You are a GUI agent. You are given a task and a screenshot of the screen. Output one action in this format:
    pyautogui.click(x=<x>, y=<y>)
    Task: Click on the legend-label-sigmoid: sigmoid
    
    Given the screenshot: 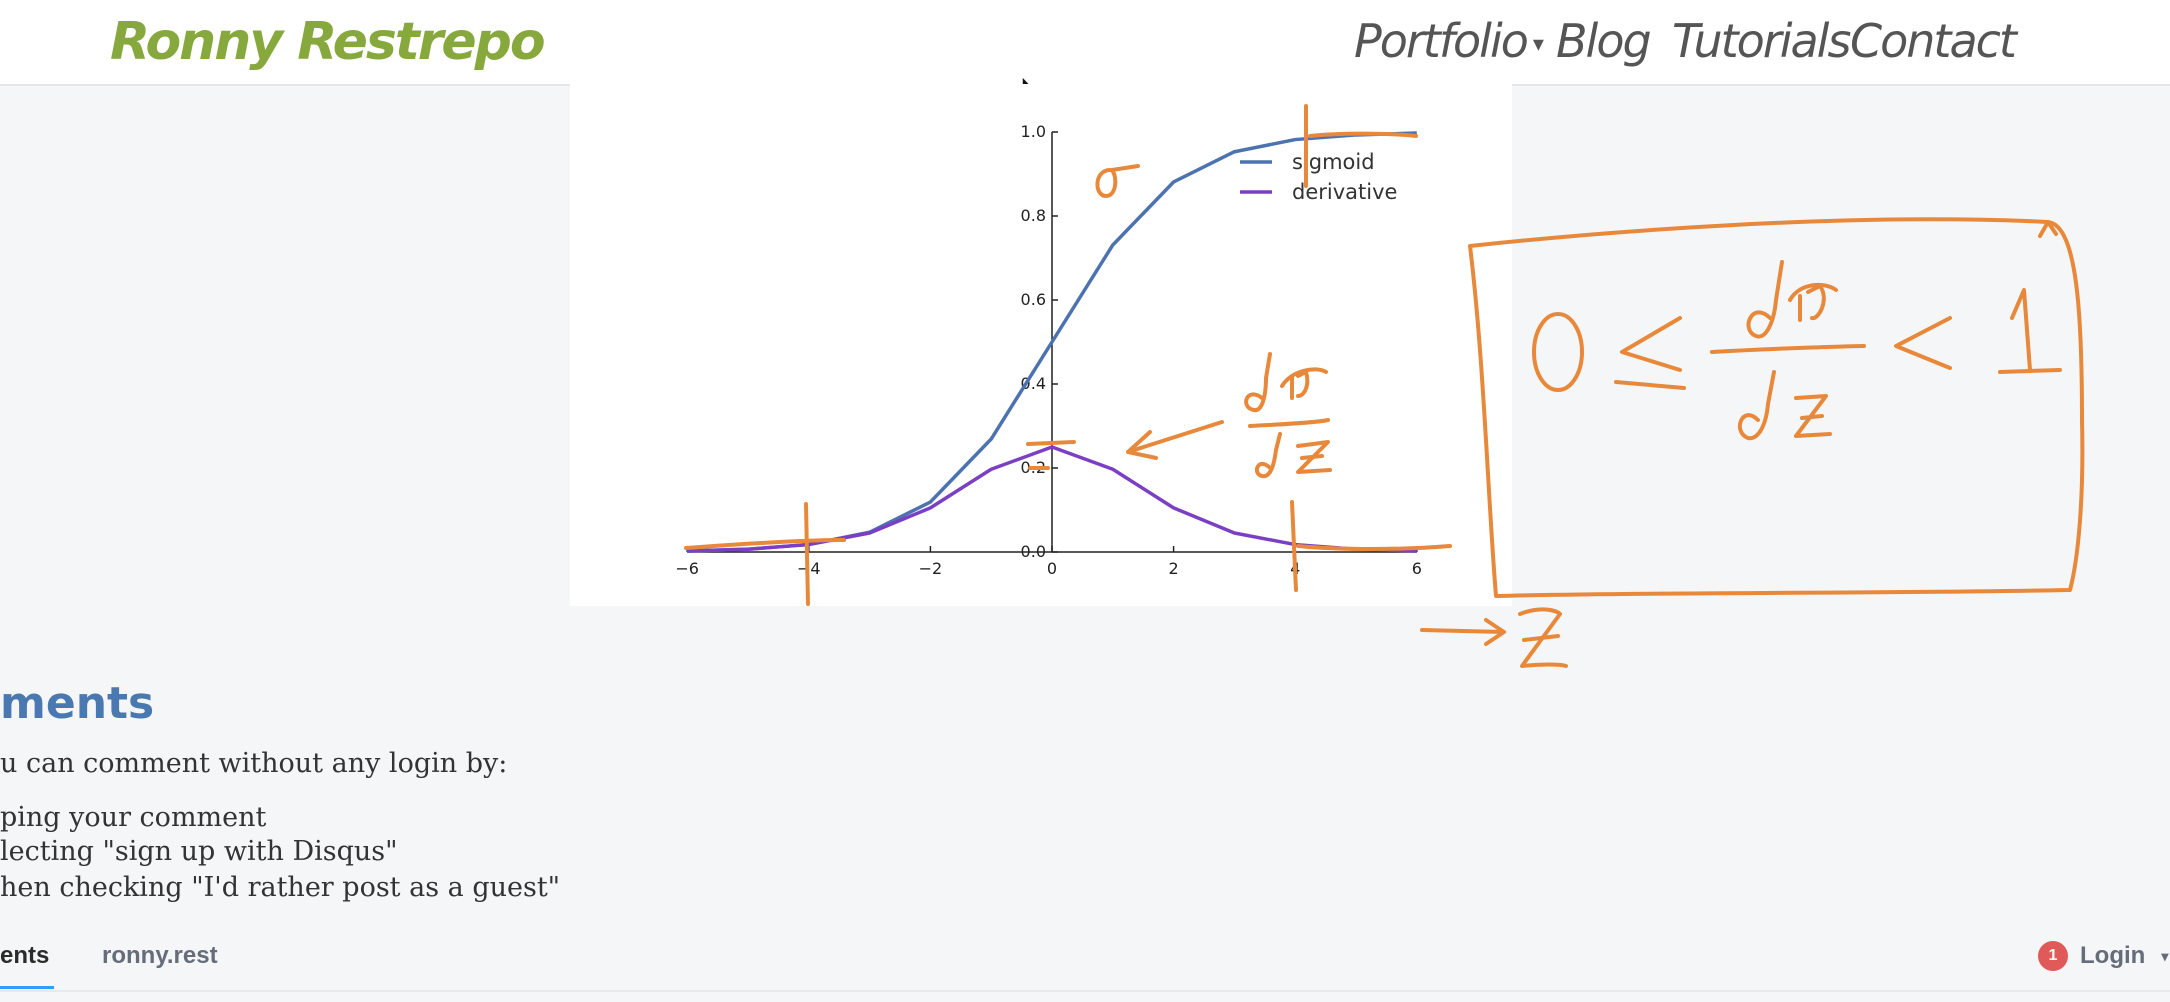 What is the action you would take?
    pyautogui.click(x=1333, y=162)
    